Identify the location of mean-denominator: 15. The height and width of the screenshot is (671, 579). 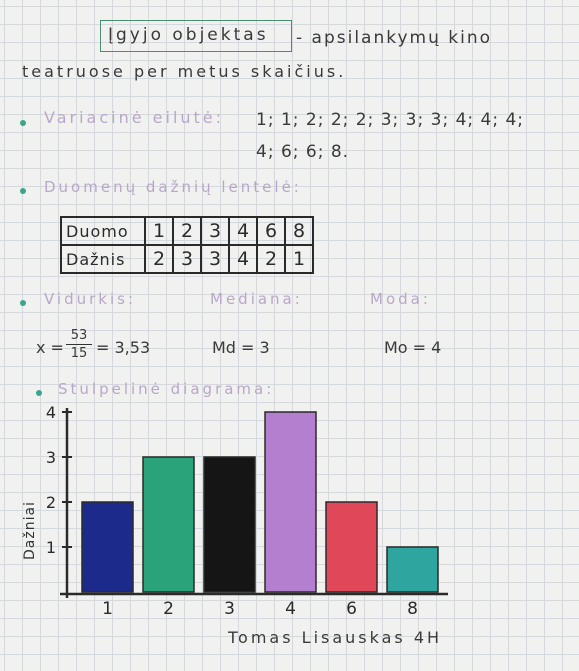
(79, 353).